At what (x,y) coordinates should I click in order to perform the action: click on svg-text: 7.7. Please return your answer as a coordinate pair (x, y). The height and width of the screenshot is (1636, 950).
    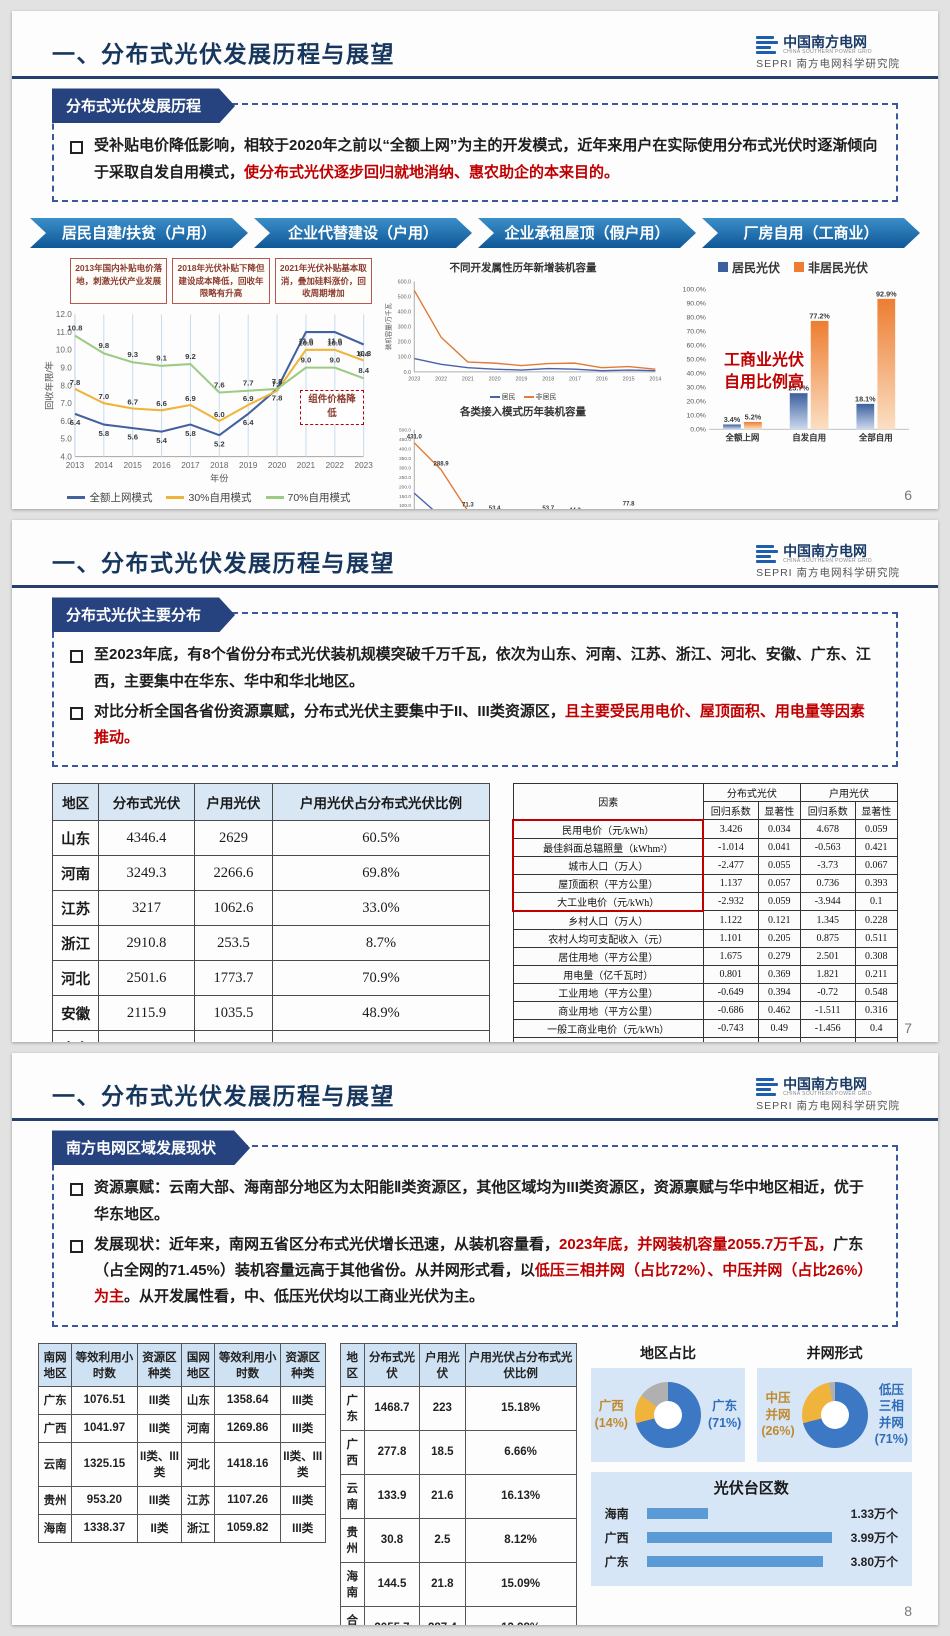
    Looking at the image, I should click on (277, 384).